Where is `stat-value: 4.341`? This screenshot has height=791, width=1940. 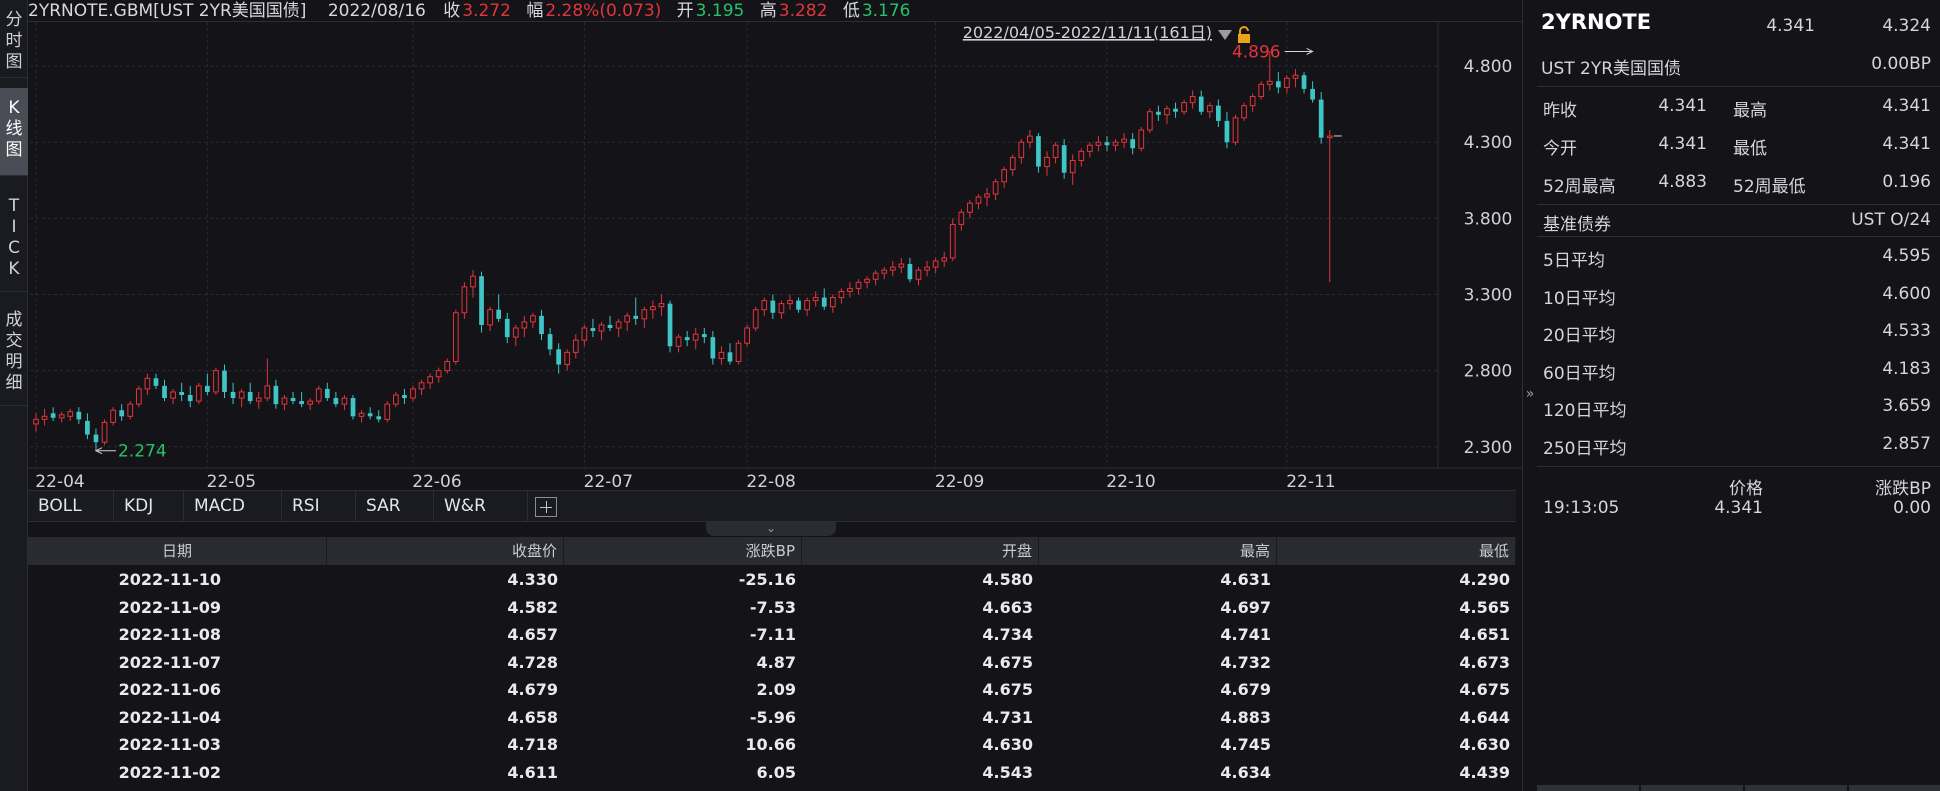
stat-value: 4.341 is located at coordinates (1906, 144).